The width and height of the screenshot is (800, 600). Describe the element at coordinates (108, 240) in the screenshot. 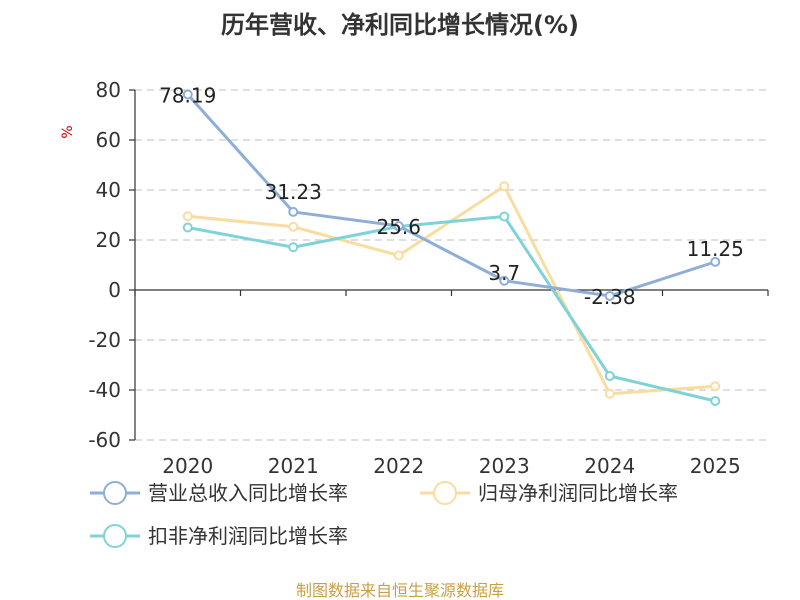

I see `y-tick-label: 20` at that location.